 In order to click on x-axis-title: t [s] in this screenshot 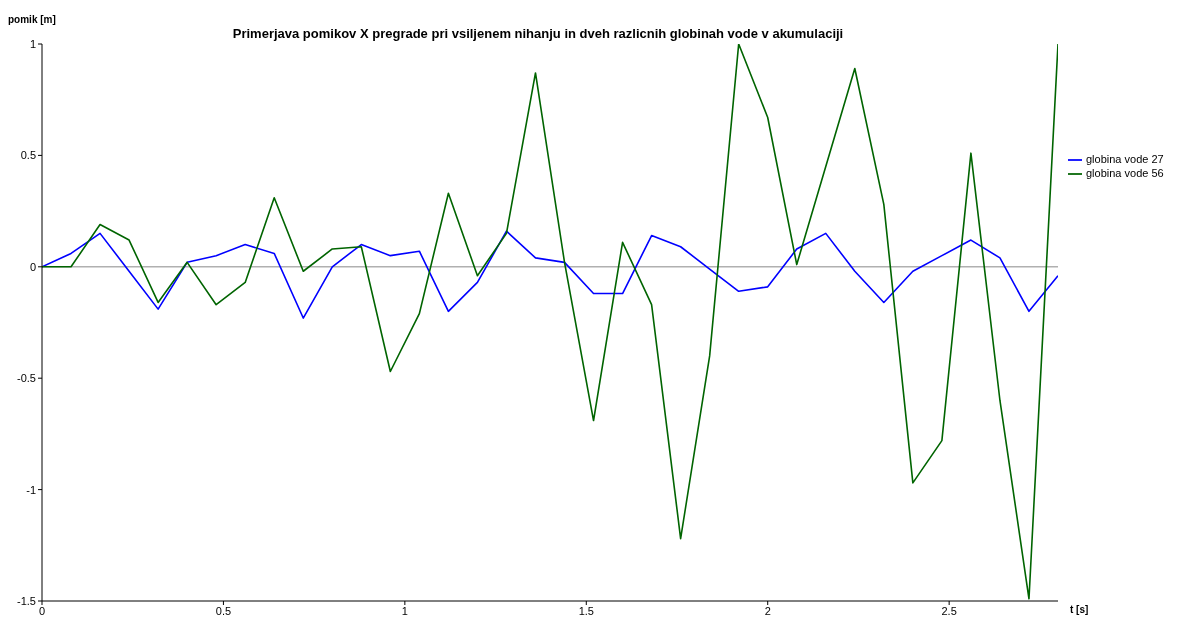, I will do `click(1079, 609)`.